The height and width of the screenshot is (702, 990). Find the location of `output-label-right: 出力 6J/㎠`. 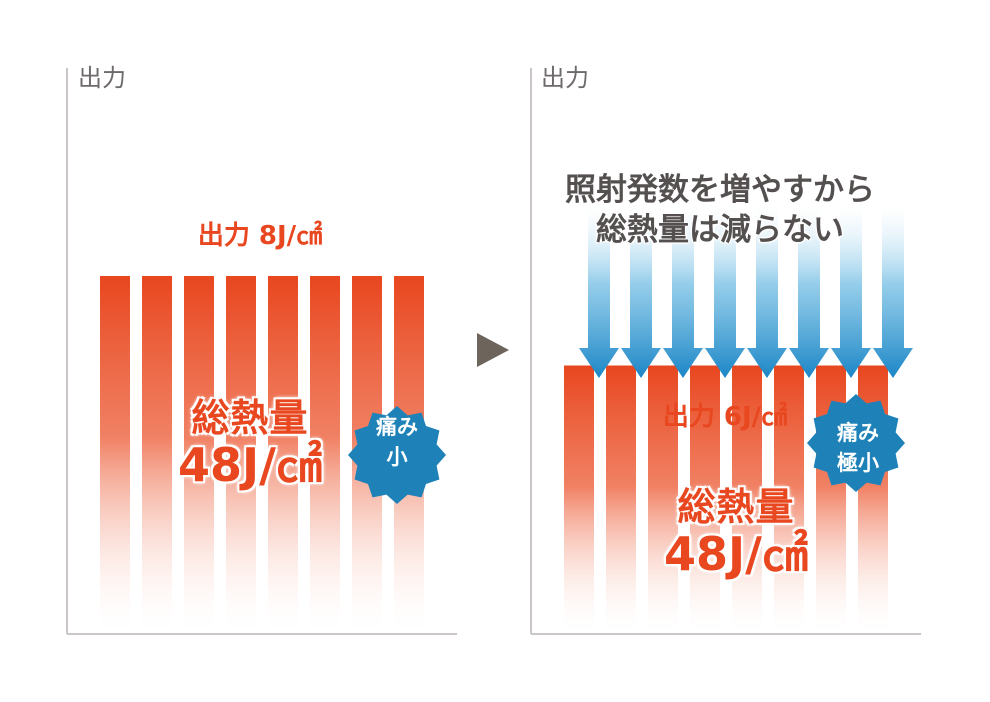

output-label-right: 出力 6J/㎠ is located at coordinates (725, 417).